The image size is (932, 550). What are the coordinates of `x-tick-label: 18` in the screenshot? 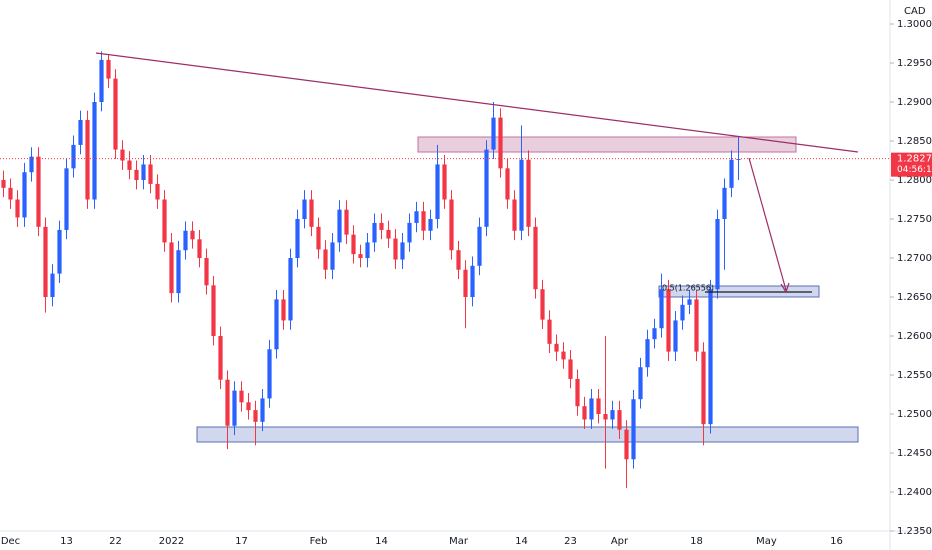 It's located at (696, 541).